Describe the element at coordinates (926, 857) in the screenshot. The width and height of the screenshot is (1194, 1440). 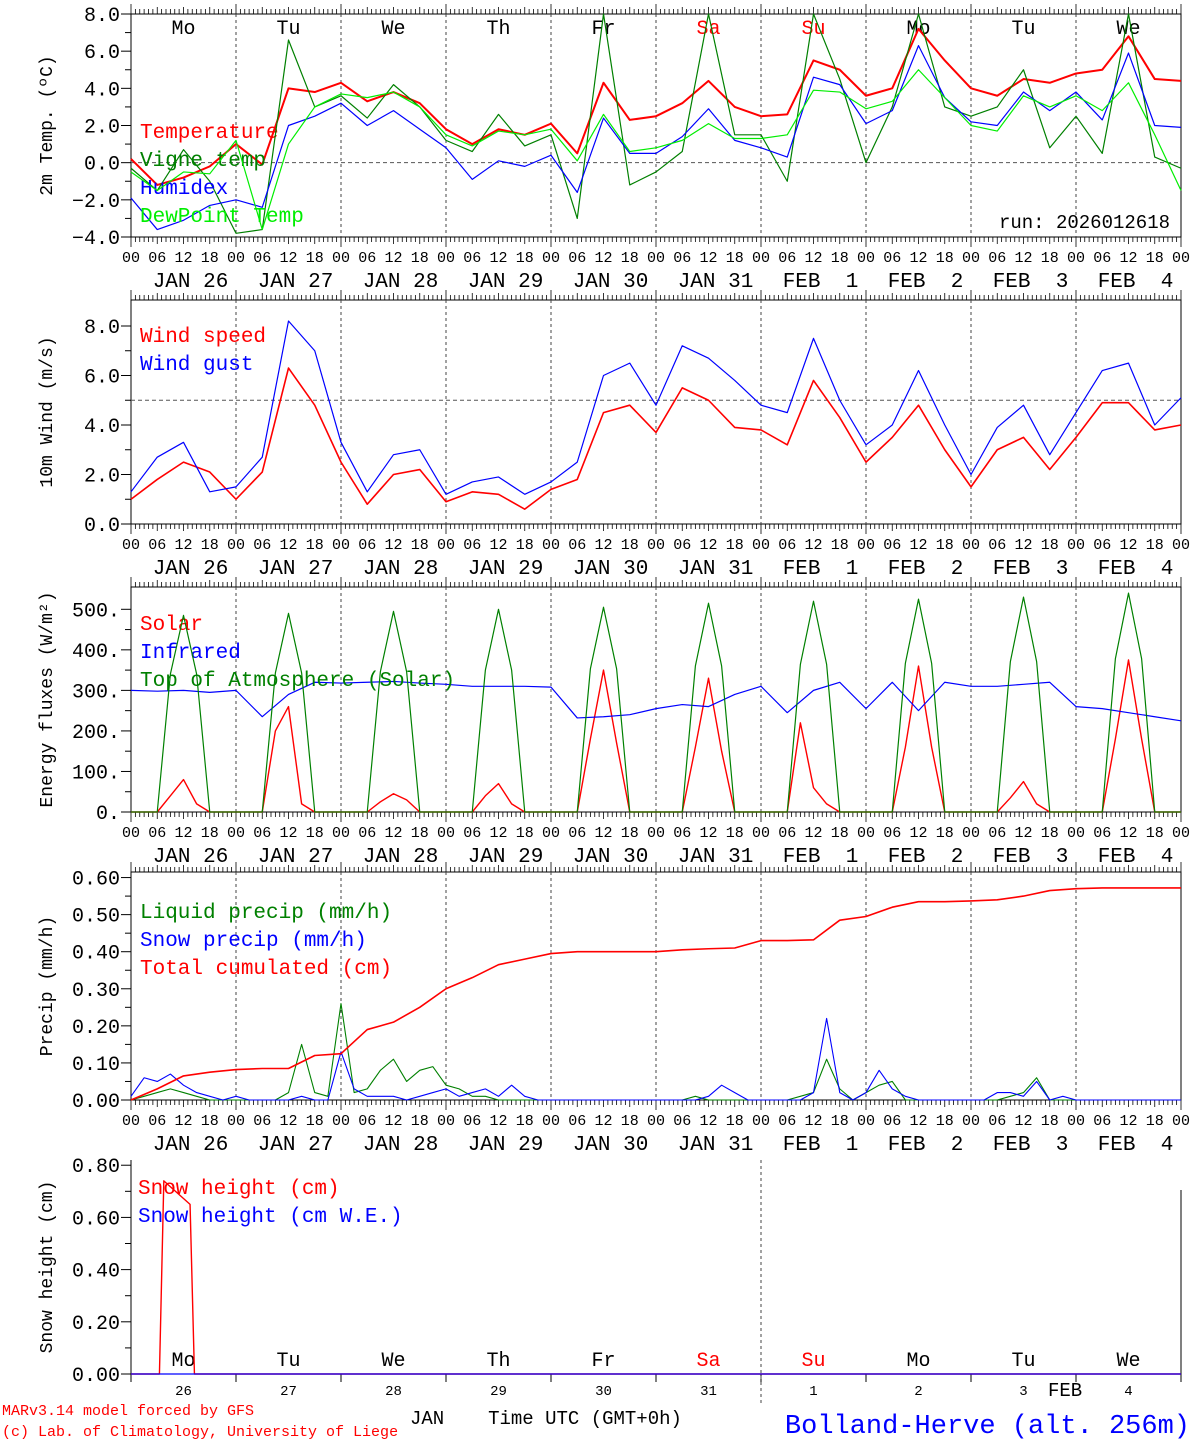
I see `x-date-label: FEB 2` at that location.